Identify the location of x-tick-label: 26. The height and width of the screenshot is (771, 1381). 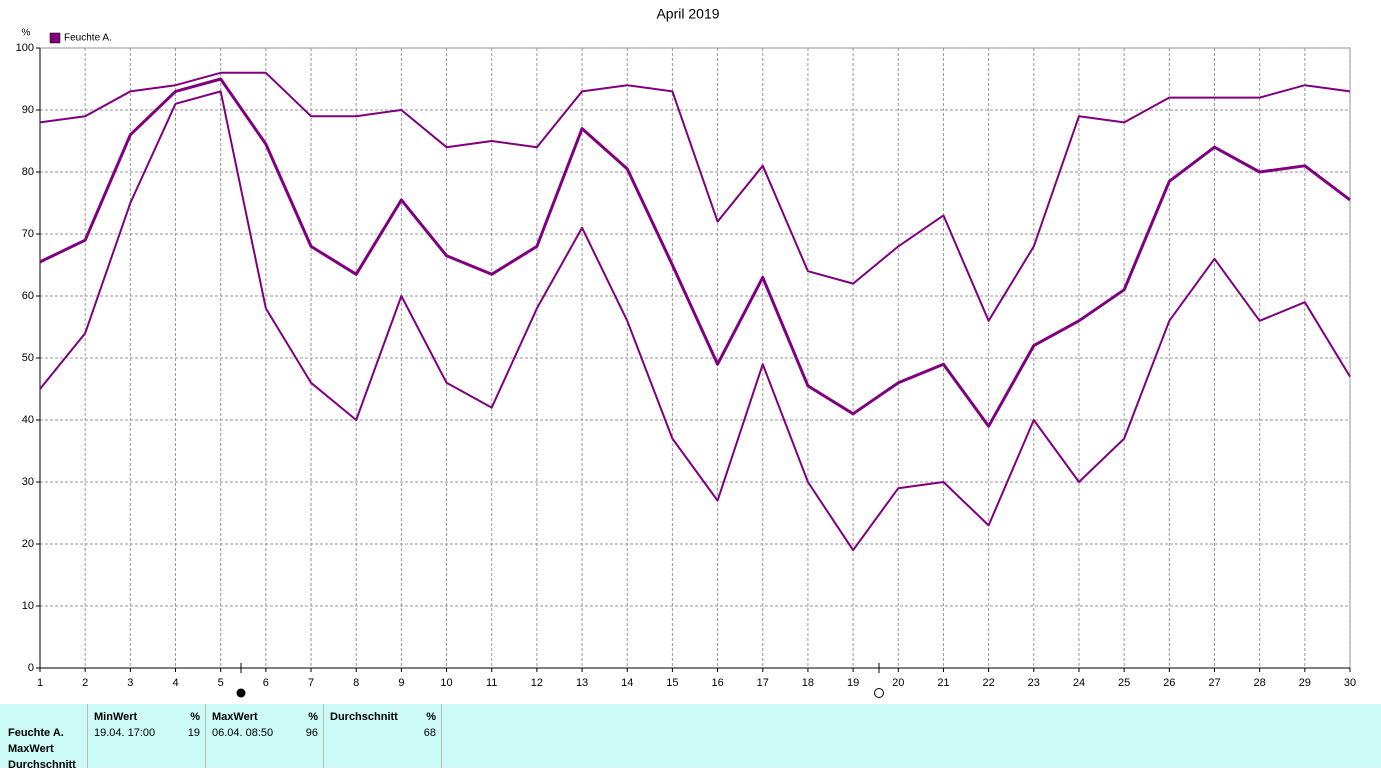
(1169, 683).